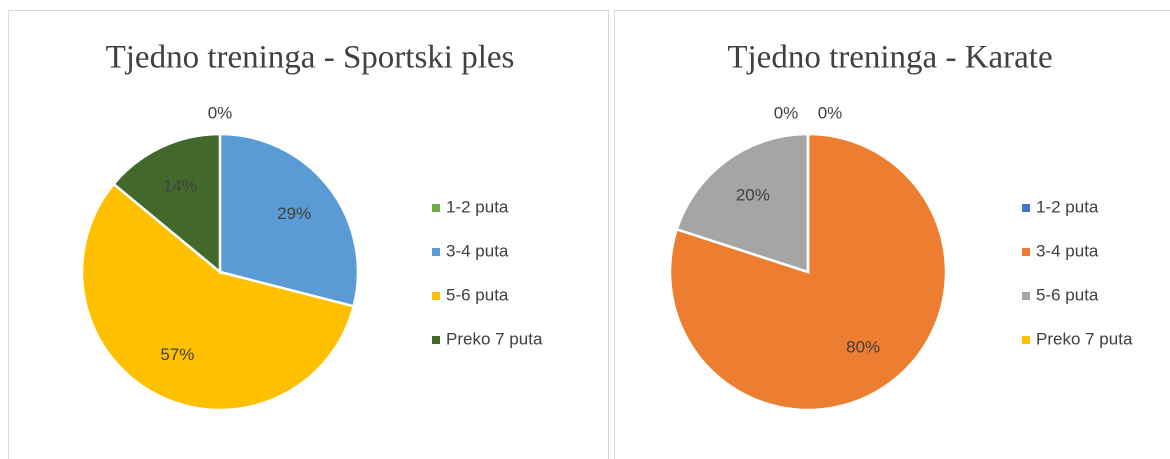 The width and height of the screenshot is (1170, 459). I want to click on data-label: 57%, so click(177, 354).